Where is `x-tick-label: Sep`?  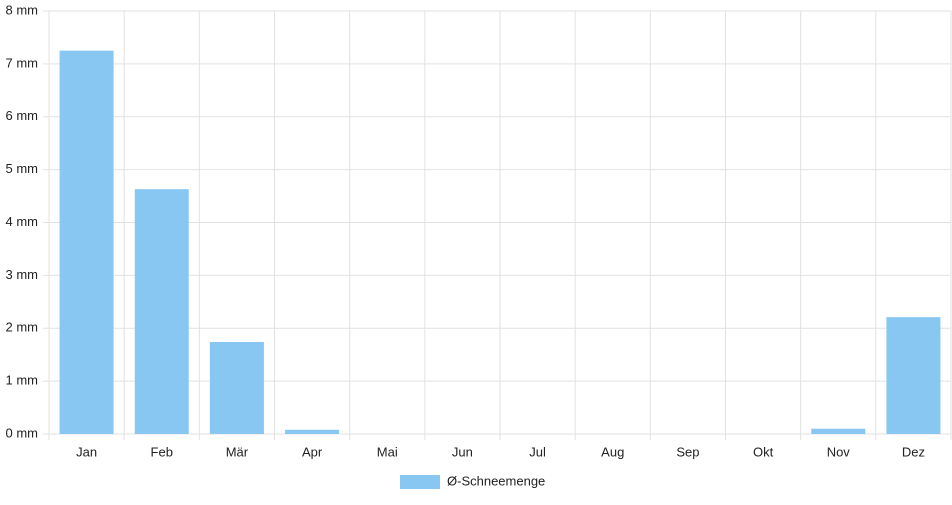
x-tick-label: Sep is located at coordinates (687, 451).